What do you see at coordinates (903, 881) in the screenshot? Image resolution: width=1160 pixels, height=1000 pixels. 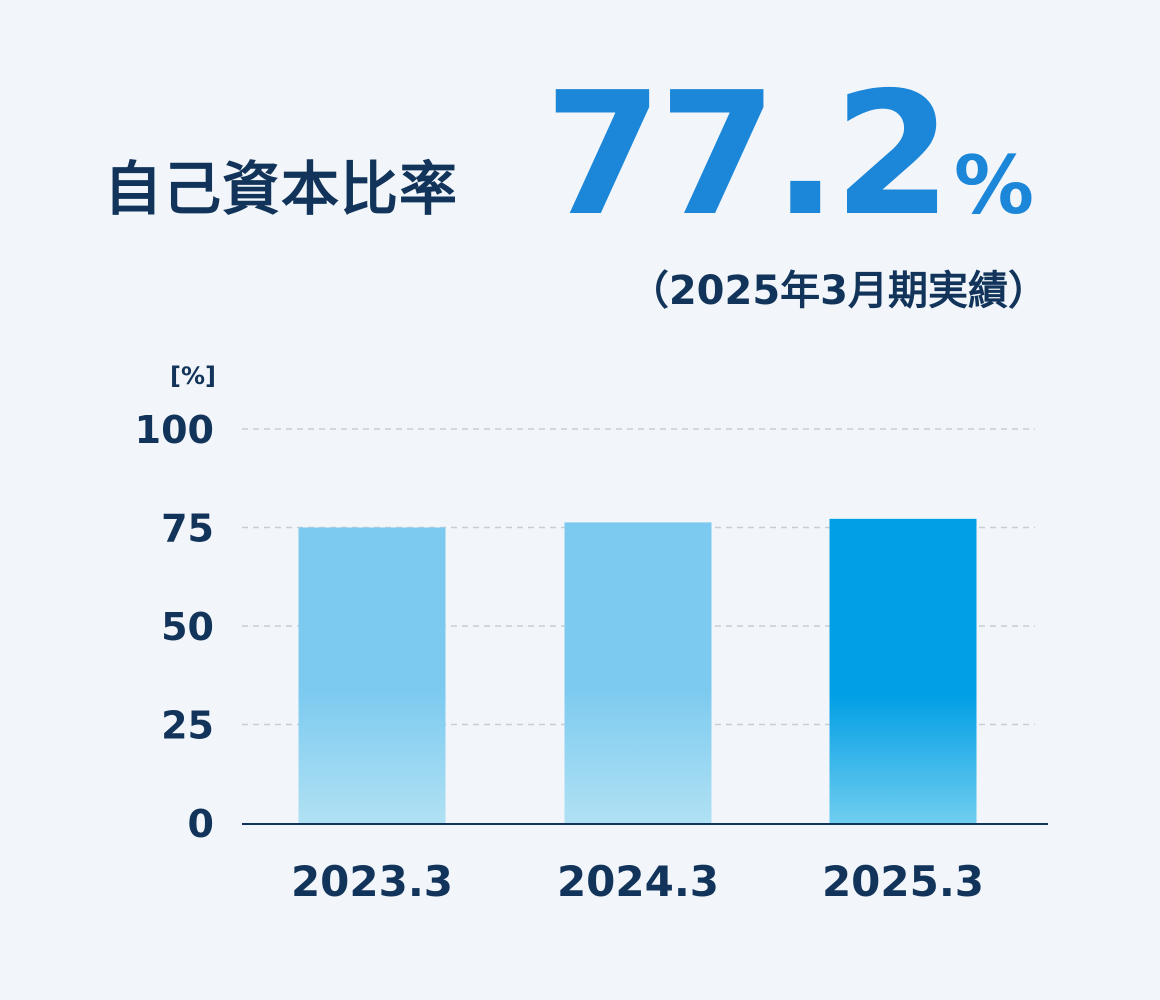 I see `x-tick-label: 2025.3` at bounding box center [903, 881].